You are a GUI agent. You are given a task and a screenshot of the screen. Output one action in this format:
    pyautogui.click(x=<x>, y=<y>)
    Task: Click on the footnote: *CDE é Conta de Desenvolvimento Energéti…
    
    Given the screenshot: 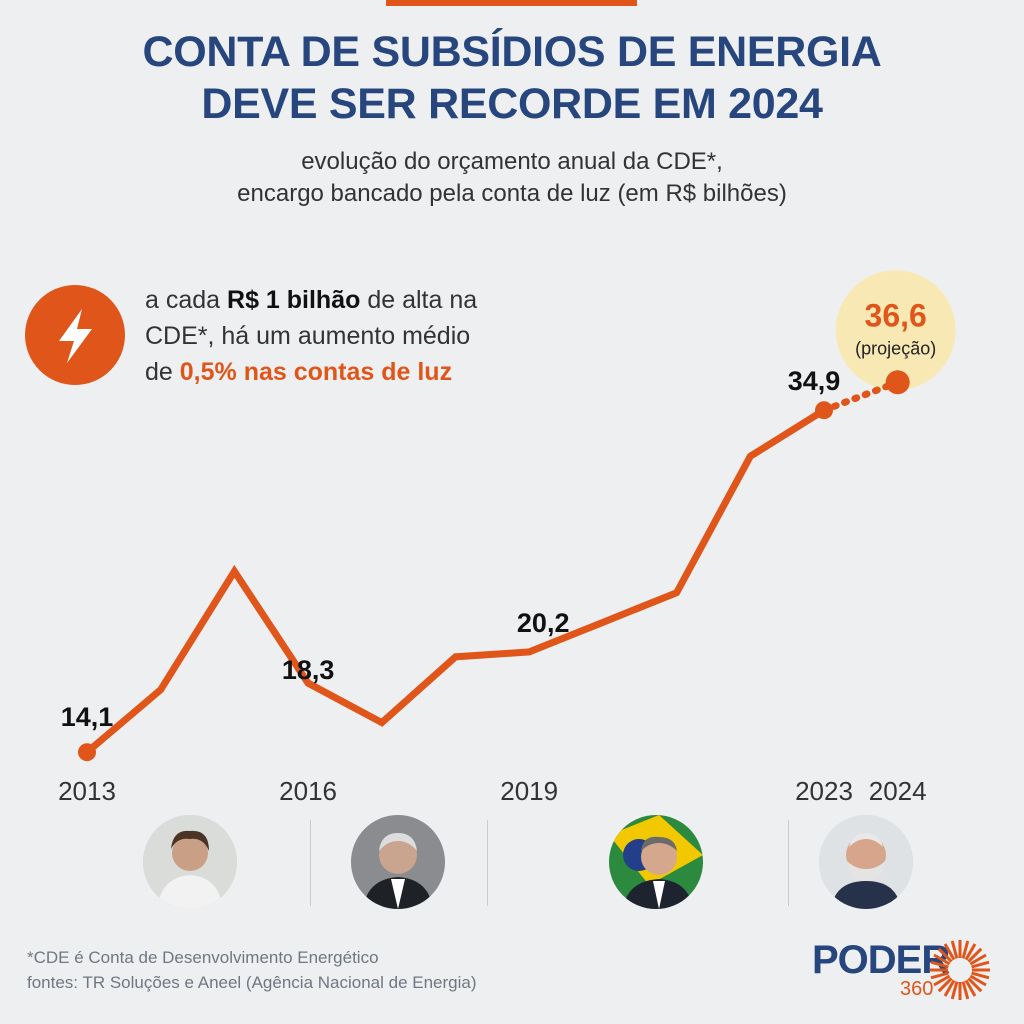 What is the action you would take?
    pyautogui.click(x=203, y=957)
    